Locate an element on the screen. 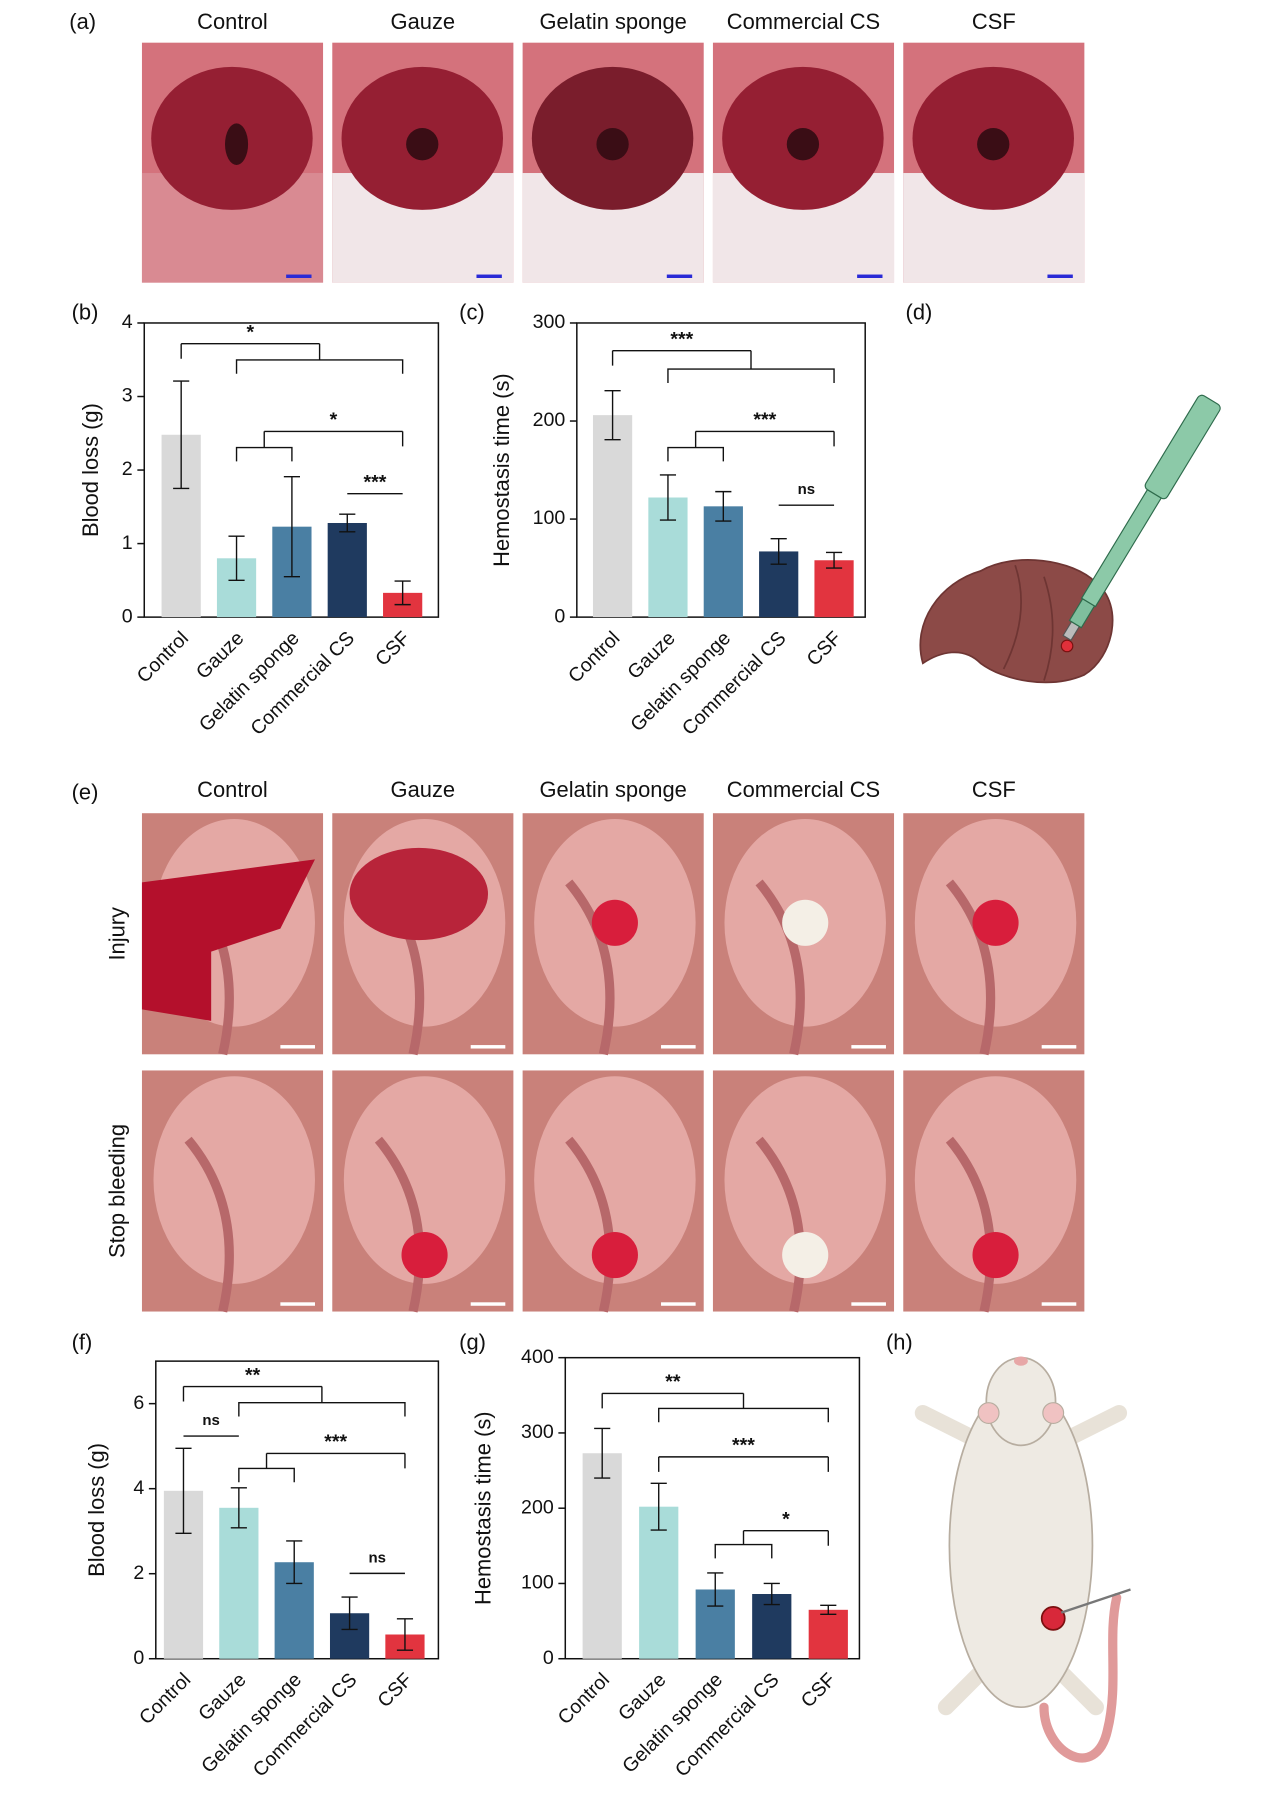 This screenshot has width=1269, height=1796. y-tick-label: 100 is located at coordinates (549, 518).